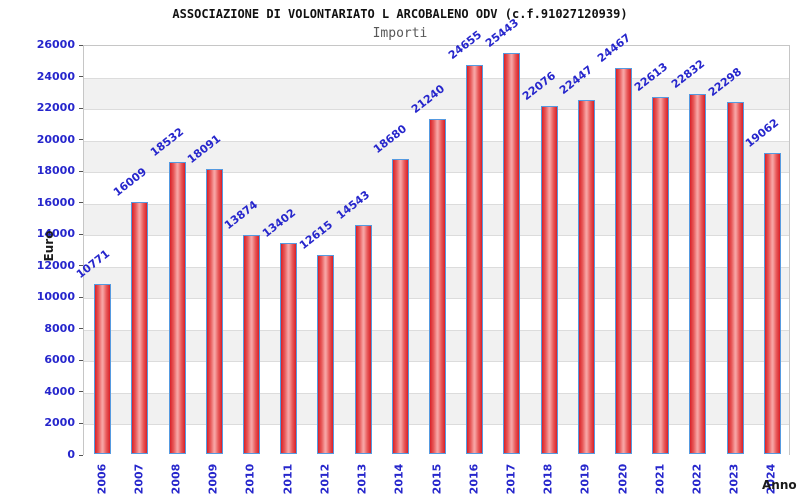 The width and height of the screenshot is (800, 500). I want to click on y-tick-label: 0, so click(71, 454).